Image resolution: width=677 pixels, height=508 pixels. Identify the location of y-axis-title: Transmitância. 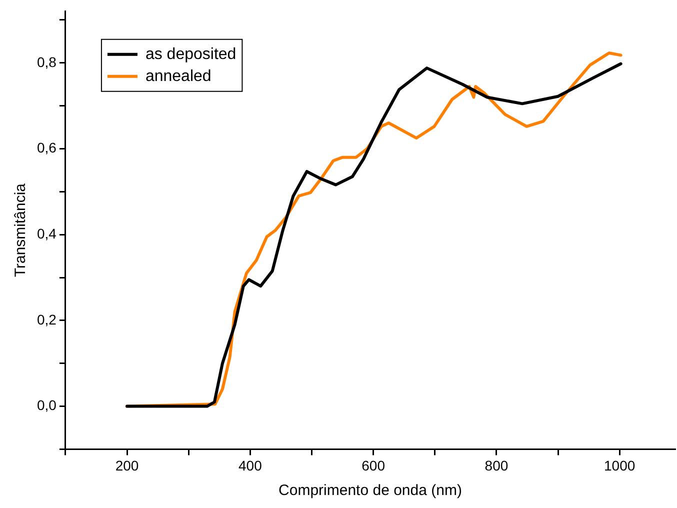
(21, 230).